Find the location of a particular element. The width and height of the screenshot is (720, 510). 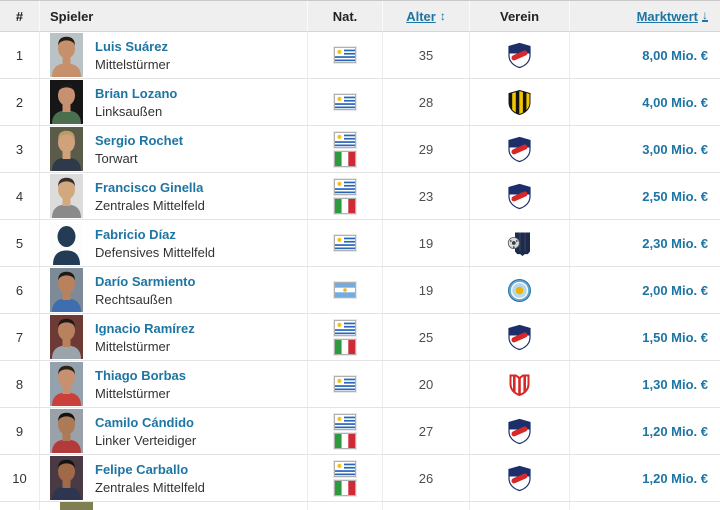

age-cell: 23 is located at coordinates (426, 196).